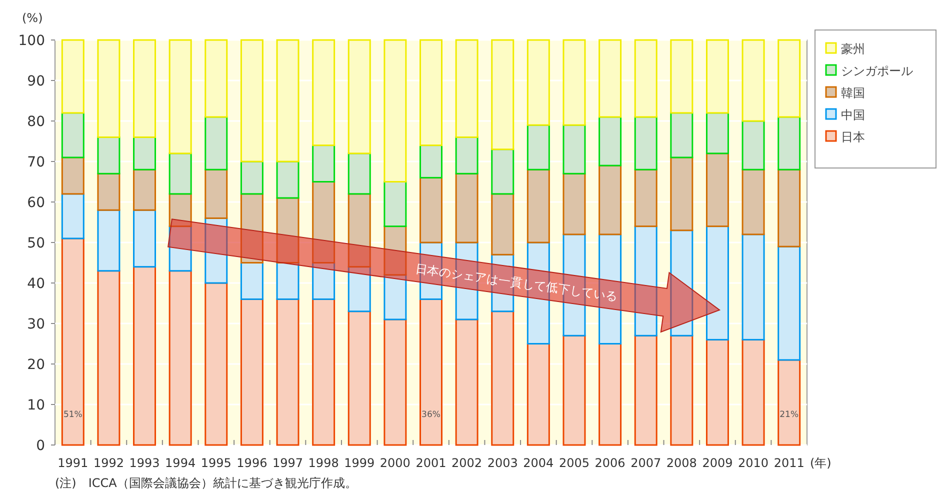  I want to click on data-label: 36%, so click(431, 415).